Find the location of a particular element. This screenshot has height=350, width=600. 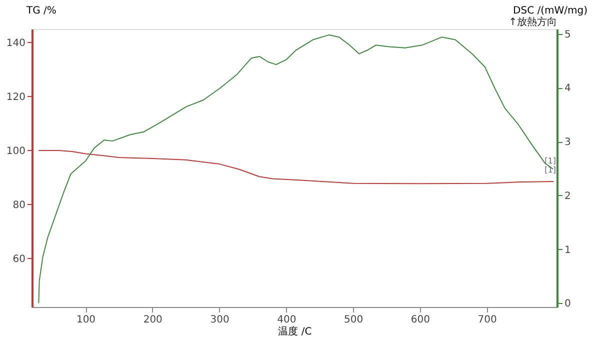

y2-axis-title: DSC /(mW/mg) is located at coordinates (550, 11).